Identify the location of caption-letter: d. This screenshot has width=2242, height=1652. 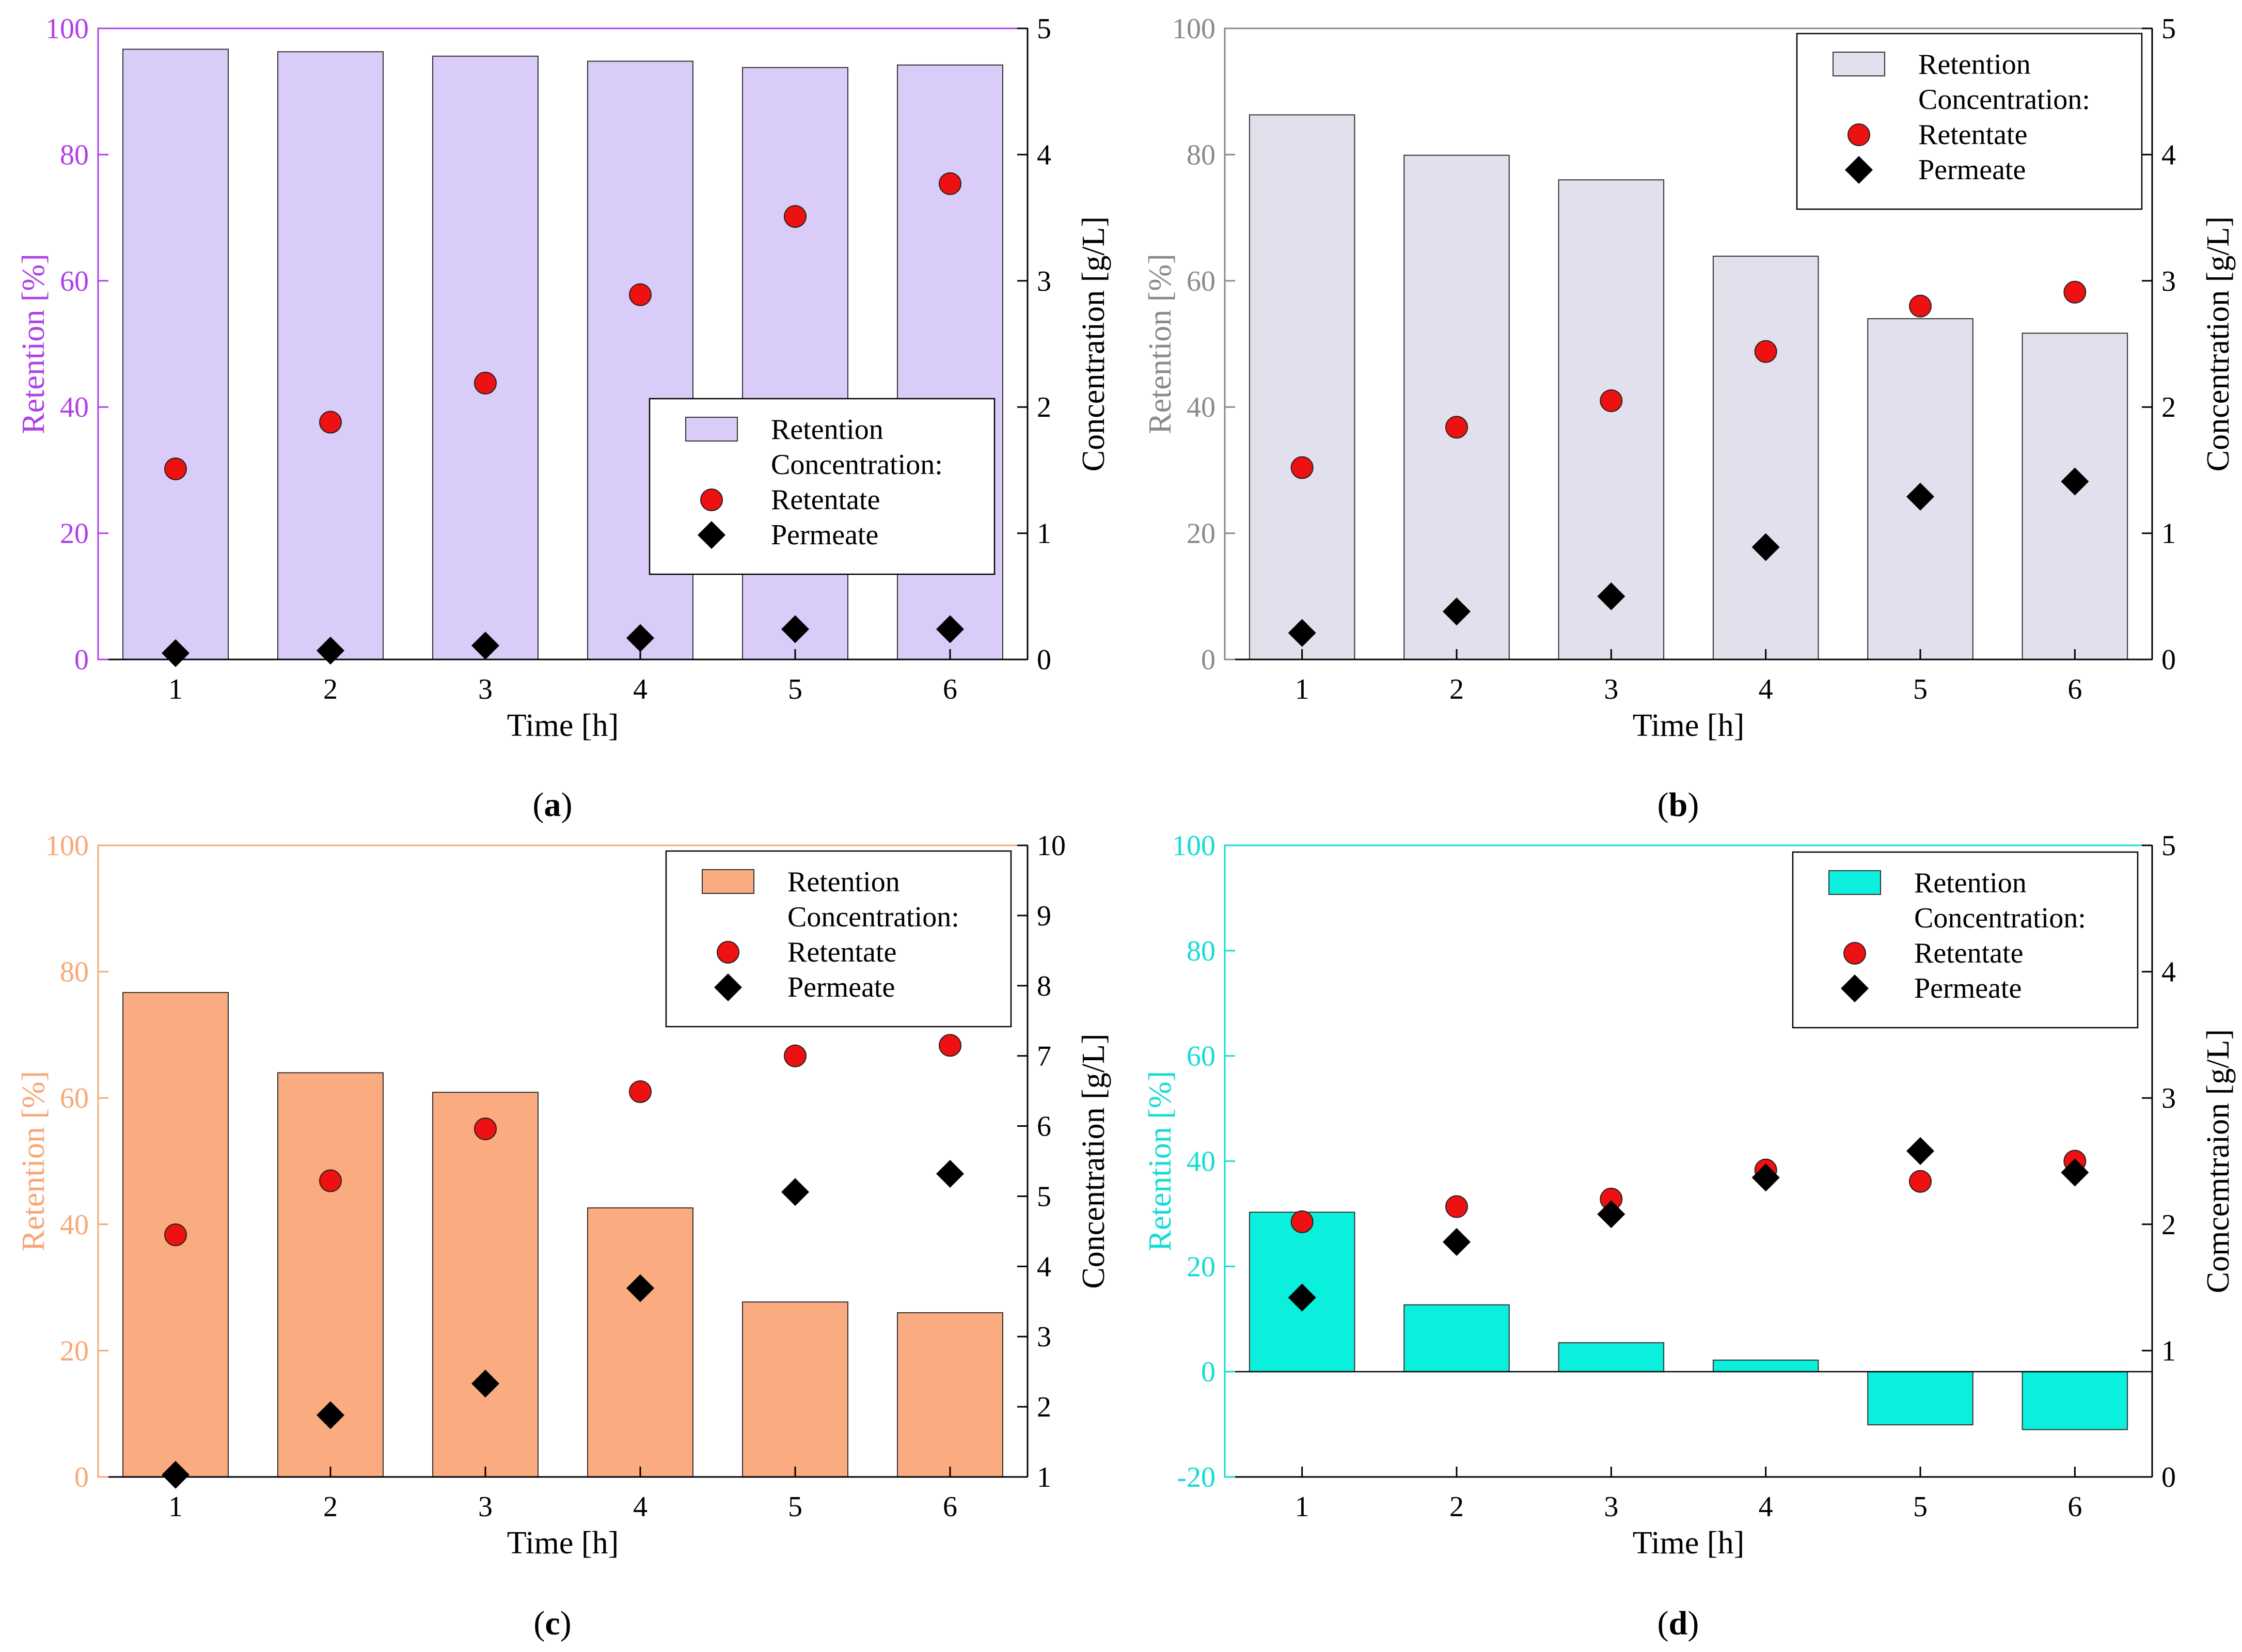
(1678, 1623).